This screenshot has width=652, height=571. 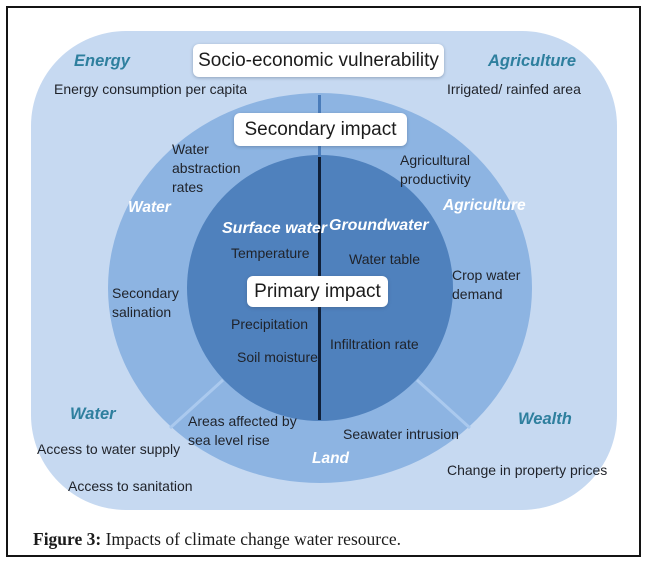 I want to click on water-outer-category-label: Water, so click(x=93, y=414).